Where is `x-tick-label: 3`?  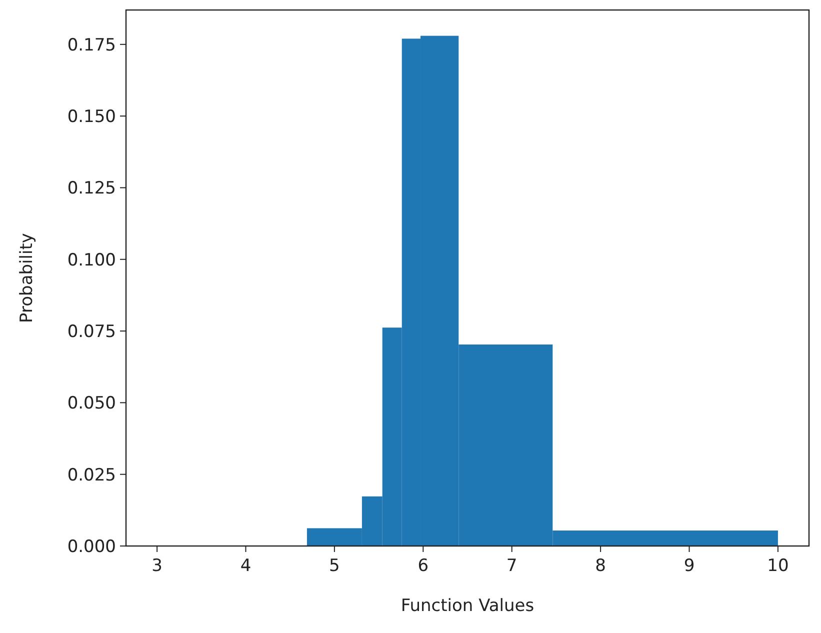
x-tick-label: 3 is located at coordinates (157, 566).